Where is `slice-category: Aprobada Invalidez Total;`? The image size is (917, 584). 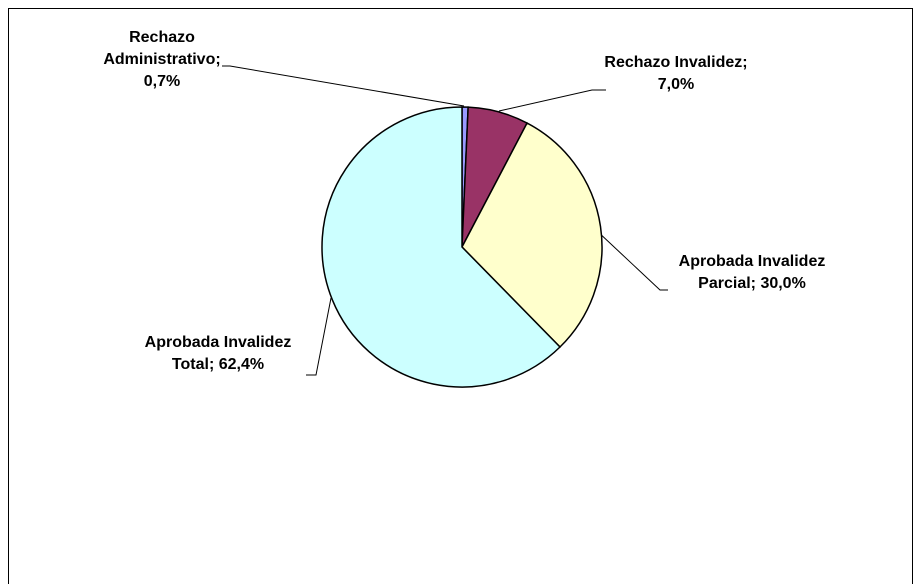
slice-category: Aprobada Invalidez Total; is located at coordinates (218, 353).